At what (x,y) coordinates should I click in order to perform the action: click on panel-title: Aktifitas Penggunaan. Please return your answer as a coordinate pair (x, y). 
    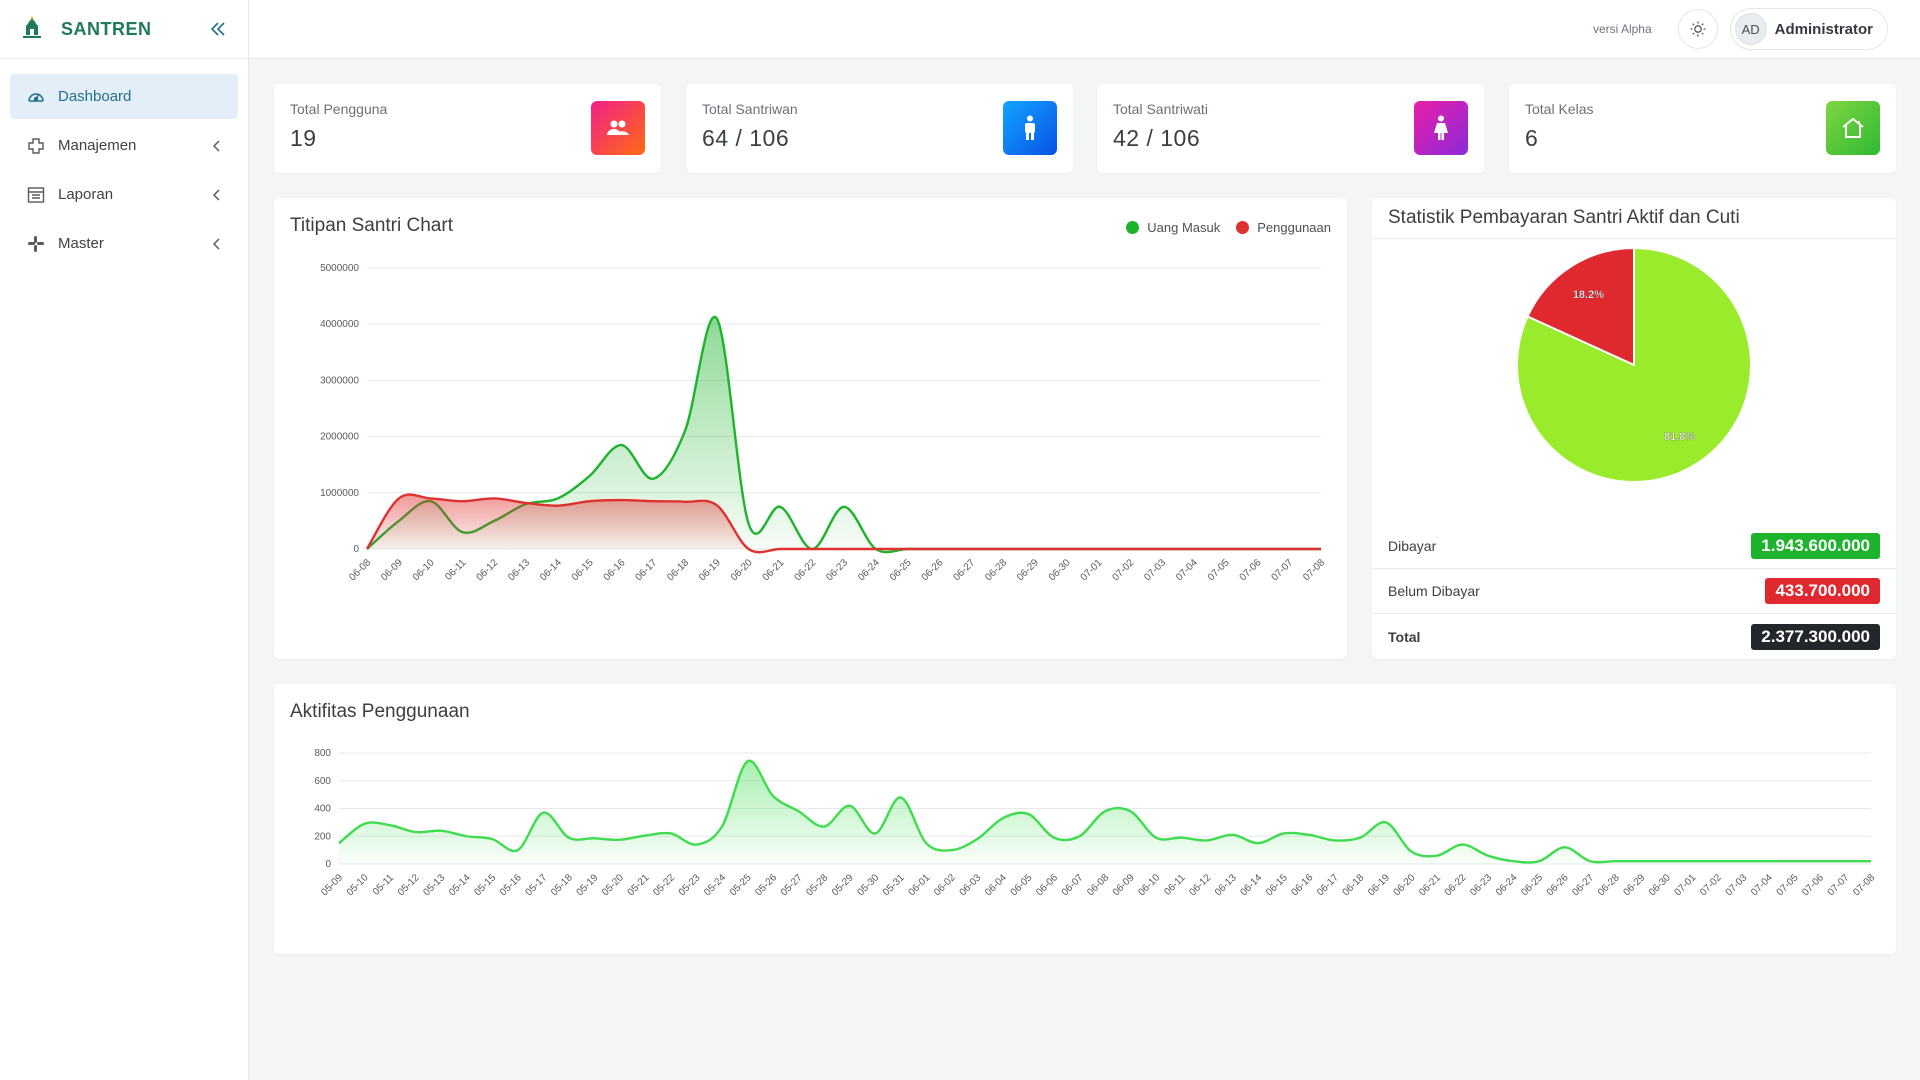
    Looking at the image, I should click on (380, 711).